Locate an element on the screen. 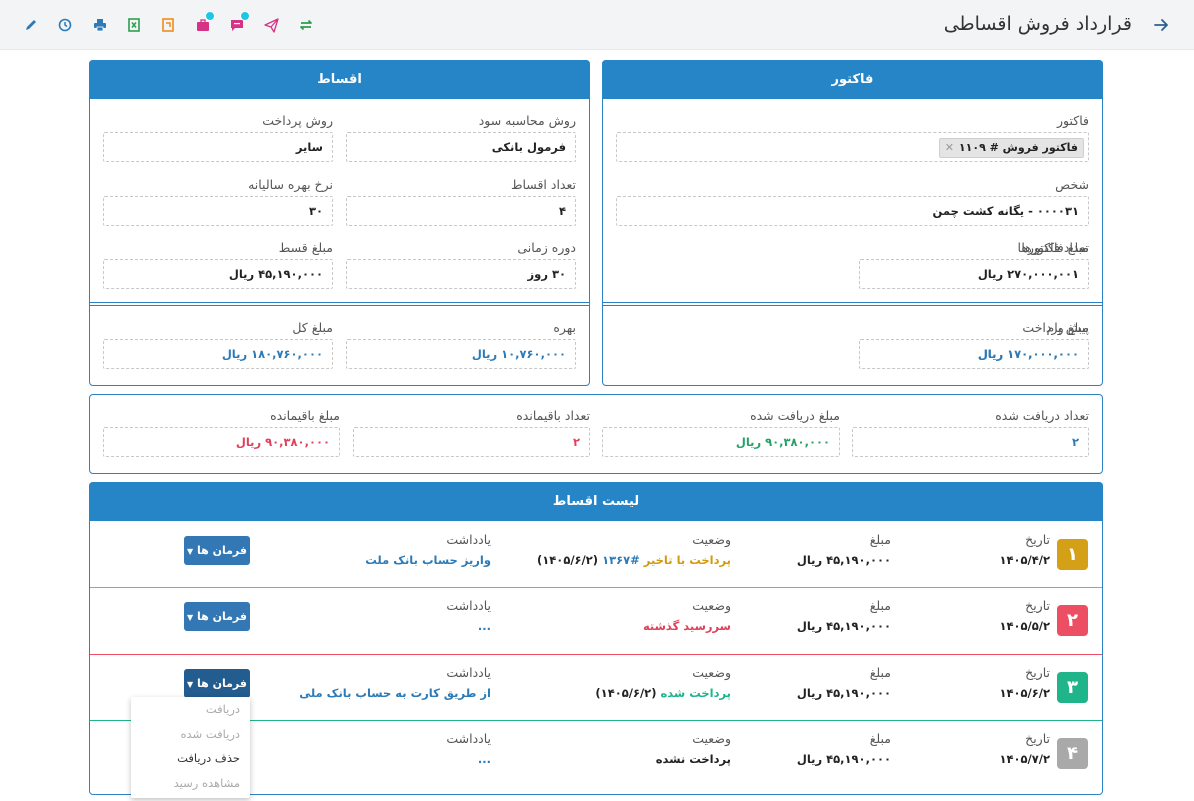  status-value: پرداخت با تاخیر is located at coordinates (687, 560).